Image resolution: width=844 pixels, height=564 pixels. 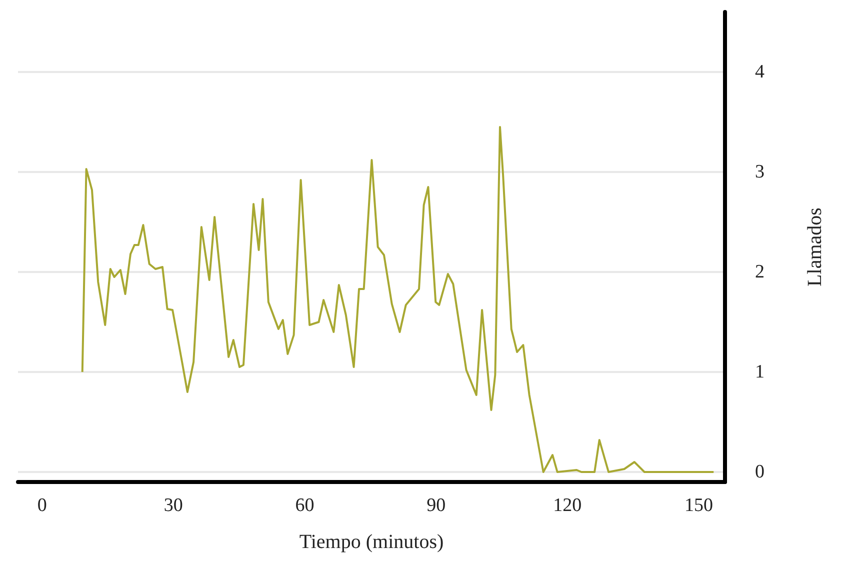 I want to click on y-tick-label: 3, so click(x=759, y=172).